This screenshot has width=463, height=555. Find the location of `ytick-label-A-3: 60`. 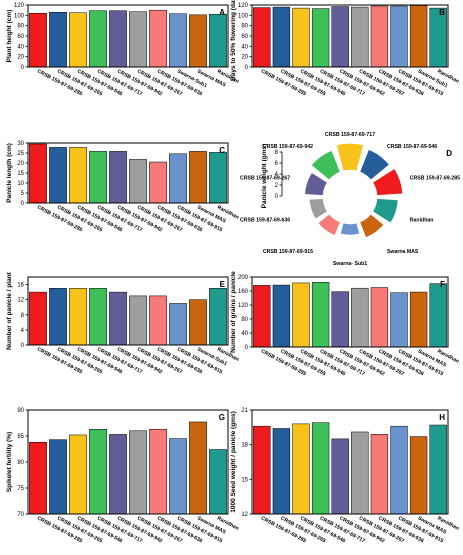

ytick-label-A-3: 60 is located at coordinates (20, 37).